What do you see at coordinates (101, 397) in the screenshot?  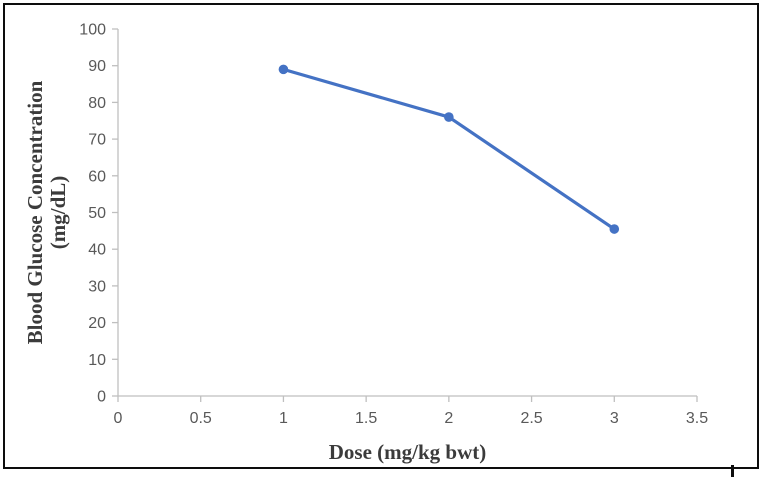 I see `y-tick-label: 0` at bounding box center [101, 397].